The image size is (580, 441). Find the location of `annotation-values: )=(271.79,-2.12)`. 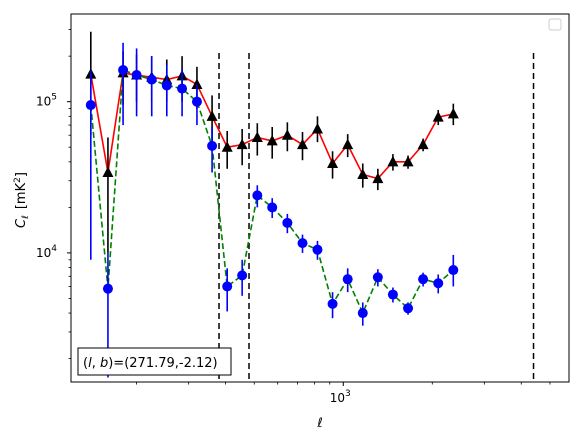

annotation-values: )=(271.79,-2.12) is located at coordinates (162, 363).